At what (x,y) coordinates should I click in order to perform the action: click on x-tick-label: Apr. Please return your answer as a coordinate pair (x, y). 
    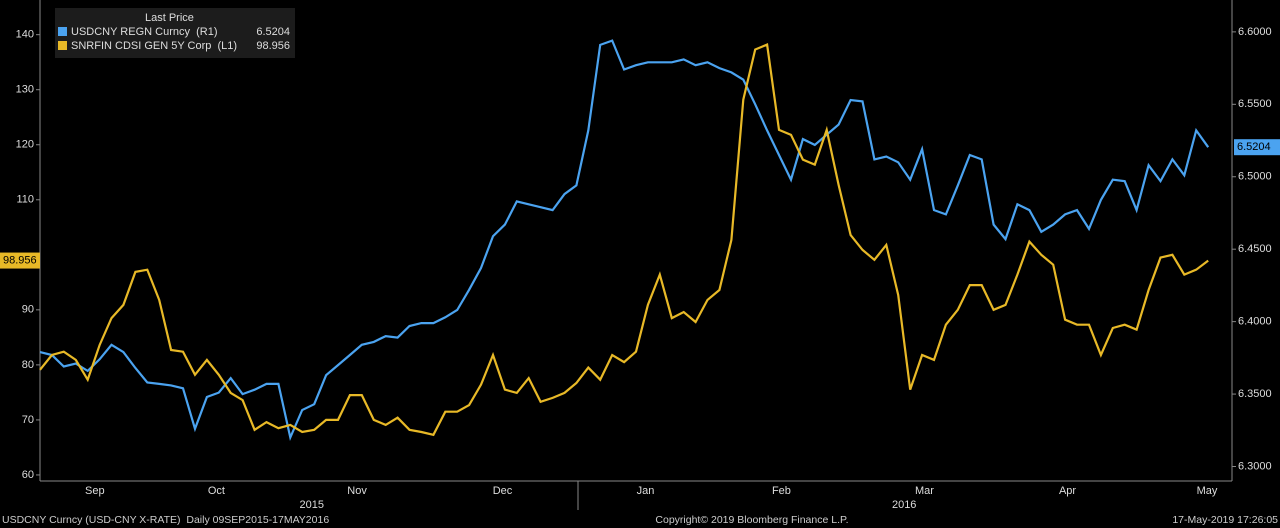
    Looking at the image, I should click on (1067, 491).